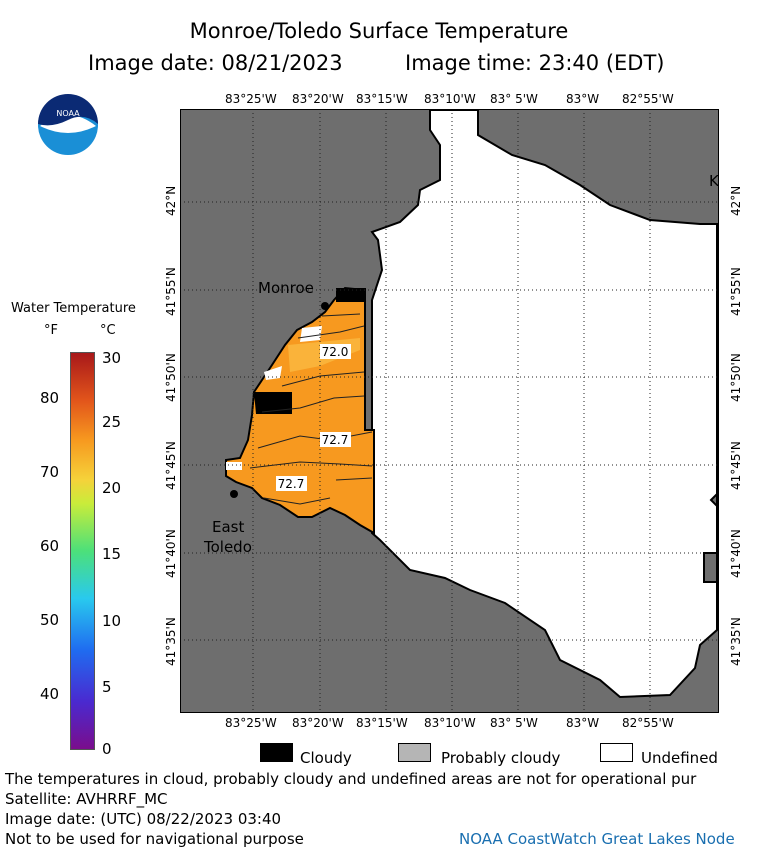 The width and height of the screenshot is (758, 854). Describe the element at coordinates (251, 99) in the screenshot. I see `lon-label-top: 83°25'W` at that location.